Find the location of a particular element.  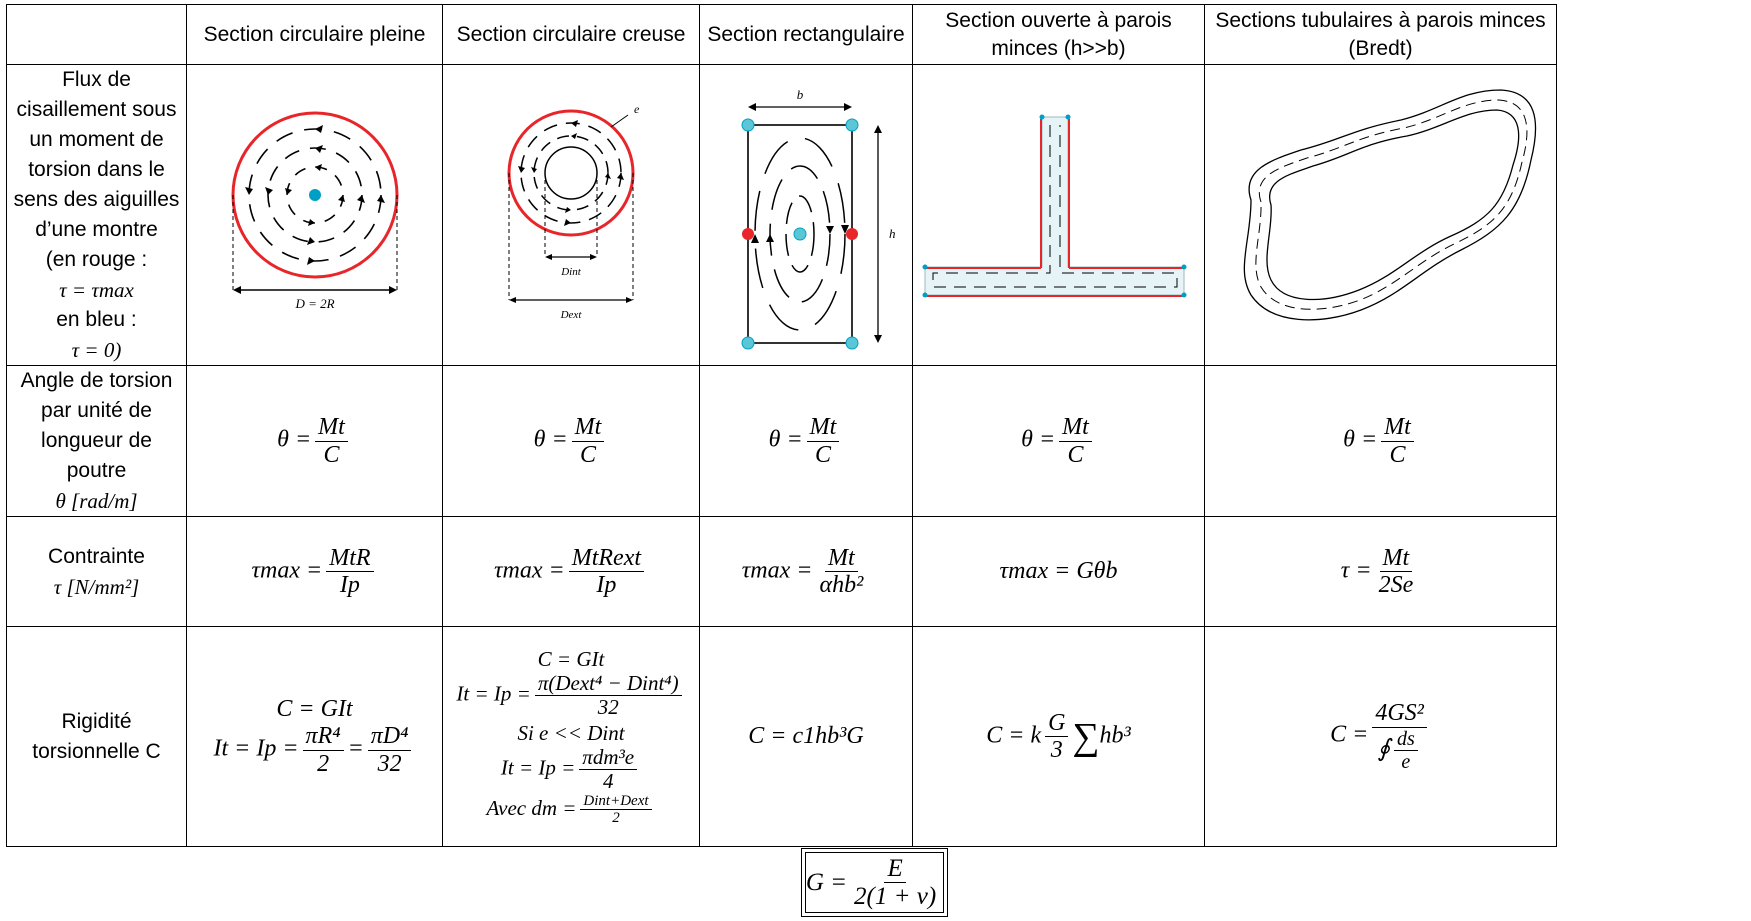

formula-fraction: Mt αhb² is located at coordinates (841, 572).